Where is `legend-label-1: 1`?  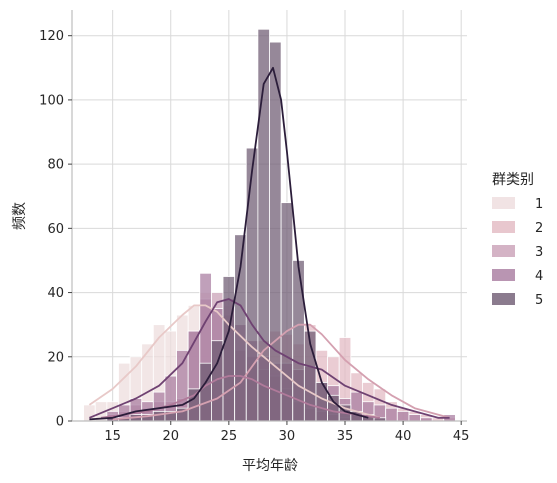 legend-label-1: 1 is located at coordinates (539, 204).